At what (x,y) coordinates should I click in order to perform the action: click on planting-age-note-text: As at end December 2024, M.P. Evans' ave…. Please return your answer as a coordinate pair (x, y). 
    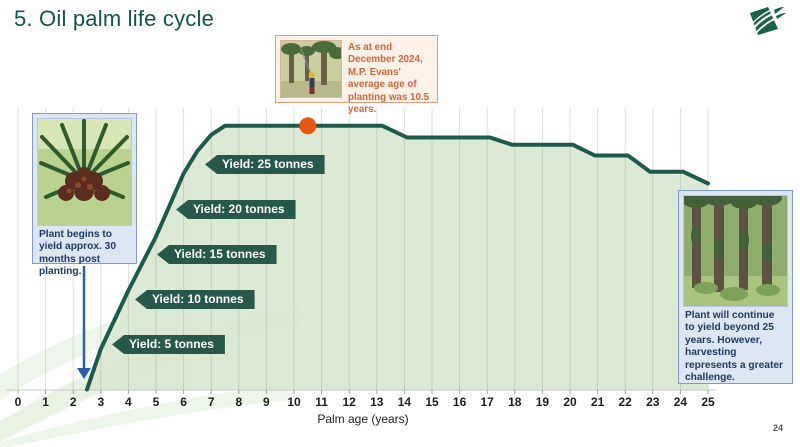
    Looking at the image, I should click on (389, 79).